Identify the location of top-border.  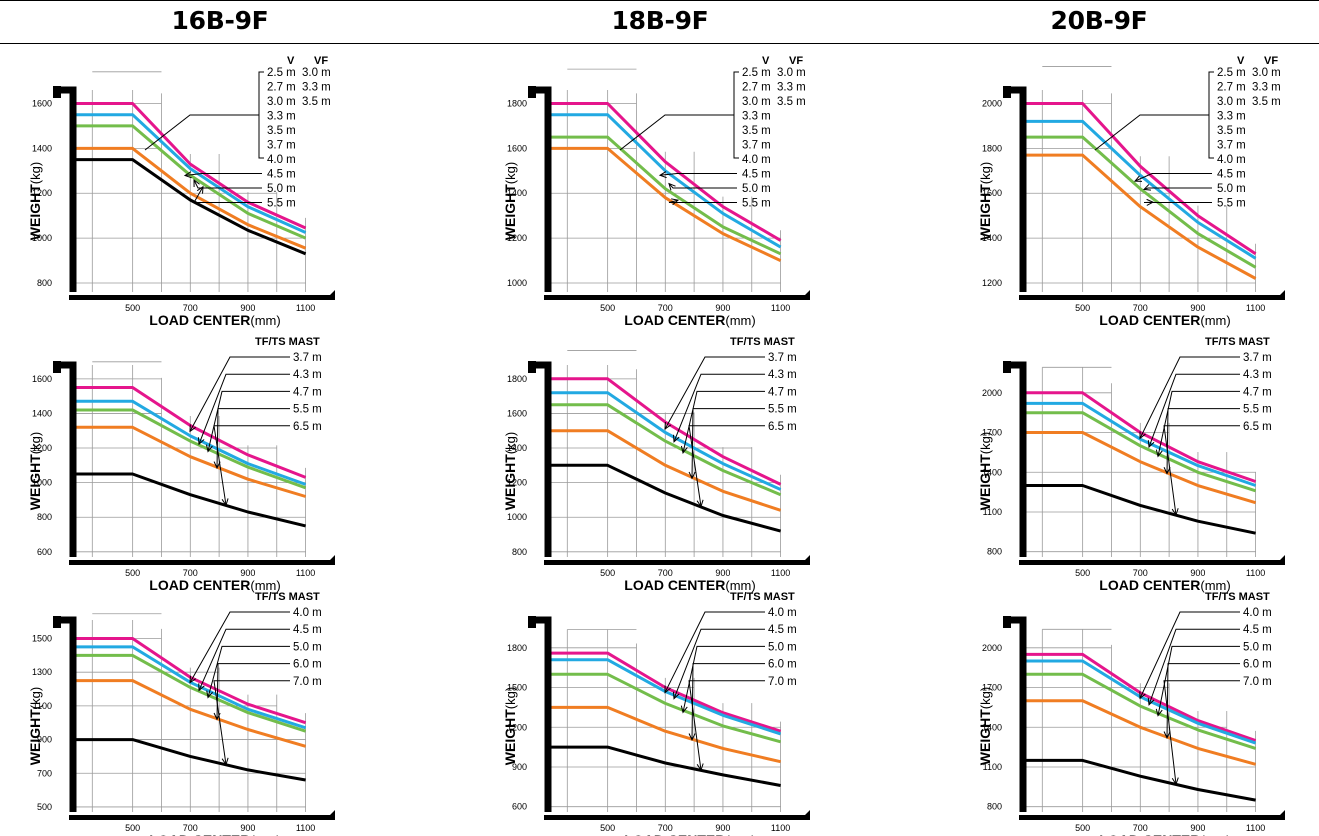
(659, 0).